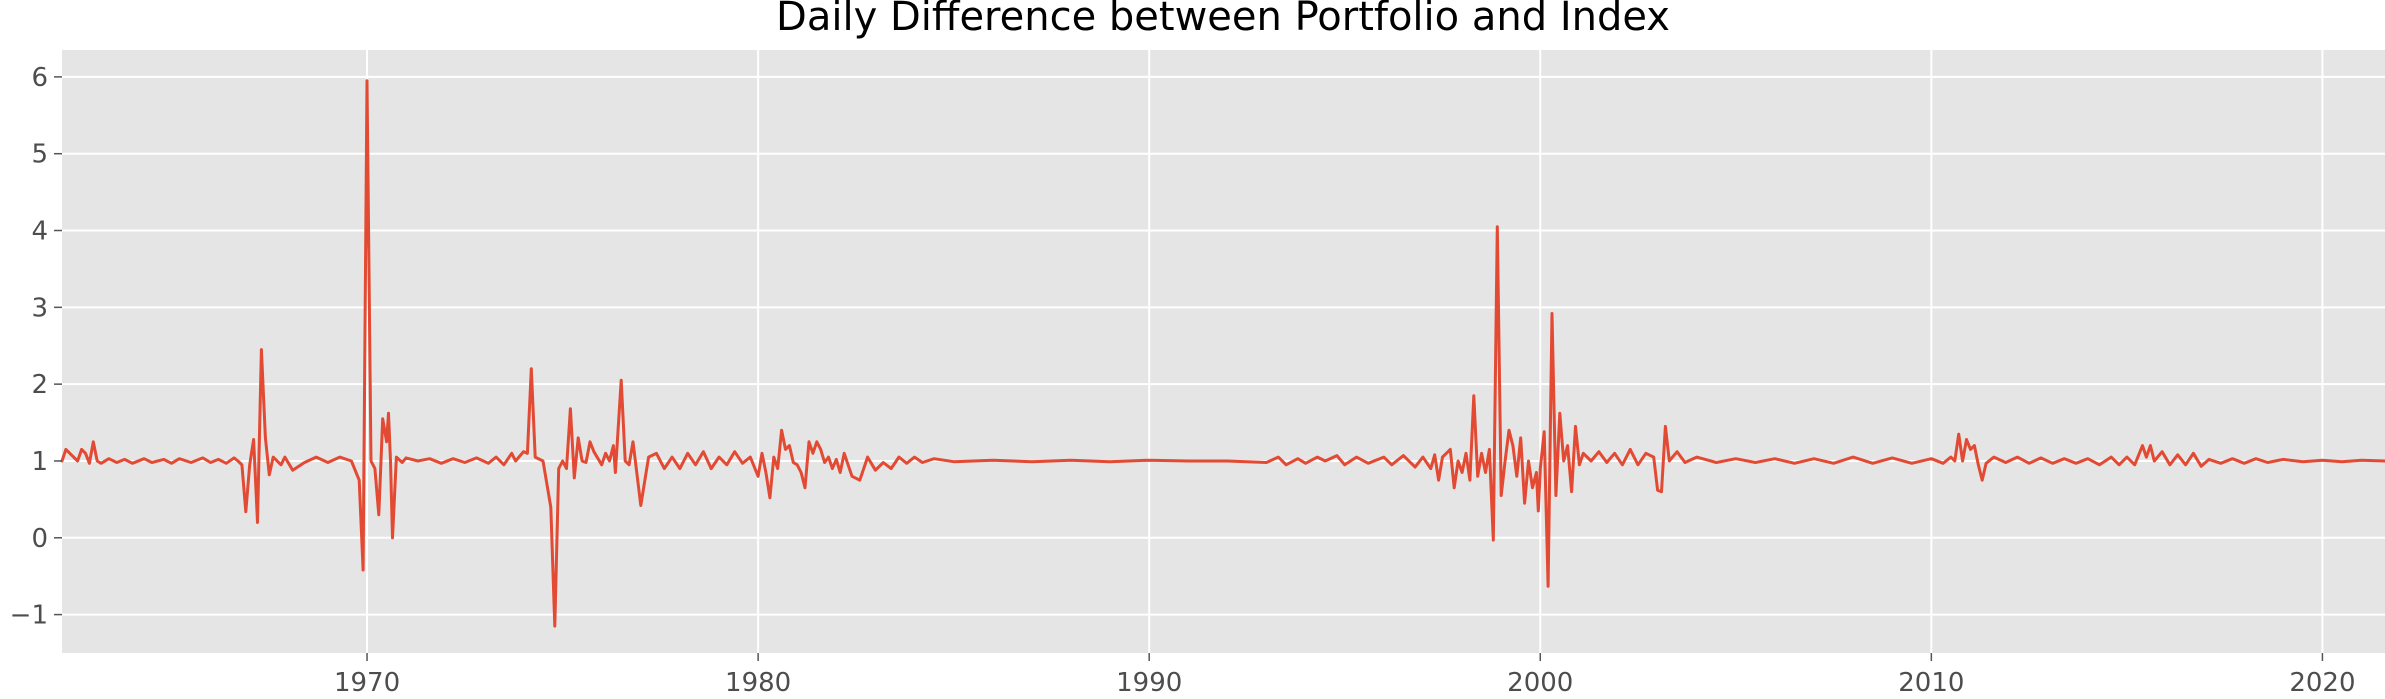  I want to click on y-tick-label: 5, so click(39, 155).